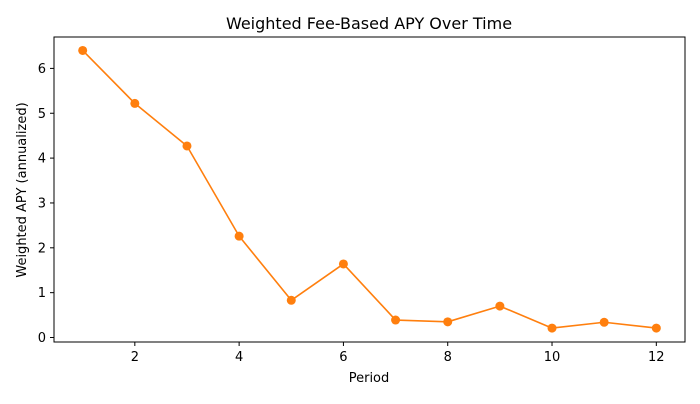 The height and width of the screenshot is (404, 700). Describe the element at coordinates (42, 293) in the screenshot. I see `y-tick-label: 1` at that location.